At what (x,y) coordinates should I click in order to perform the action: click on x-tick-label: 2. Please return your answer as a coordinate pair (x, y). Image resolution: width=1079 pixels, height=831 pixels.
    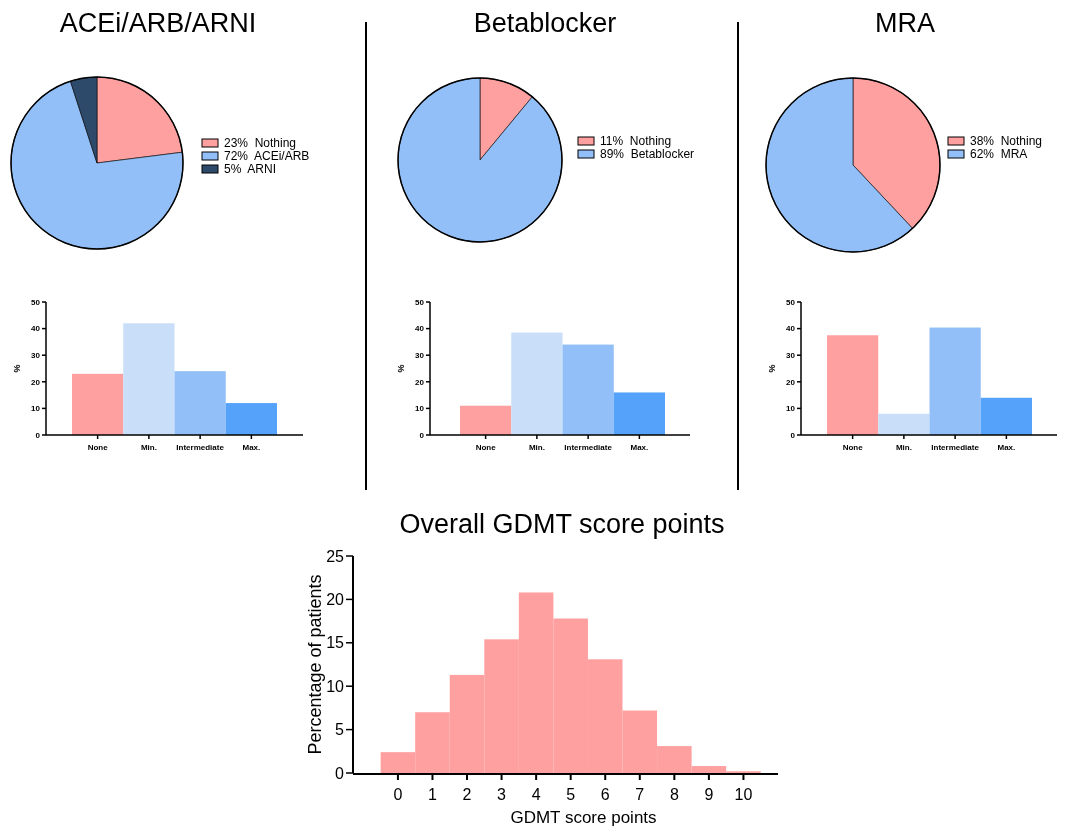
    Looking at the image, I should click on (467, 794).